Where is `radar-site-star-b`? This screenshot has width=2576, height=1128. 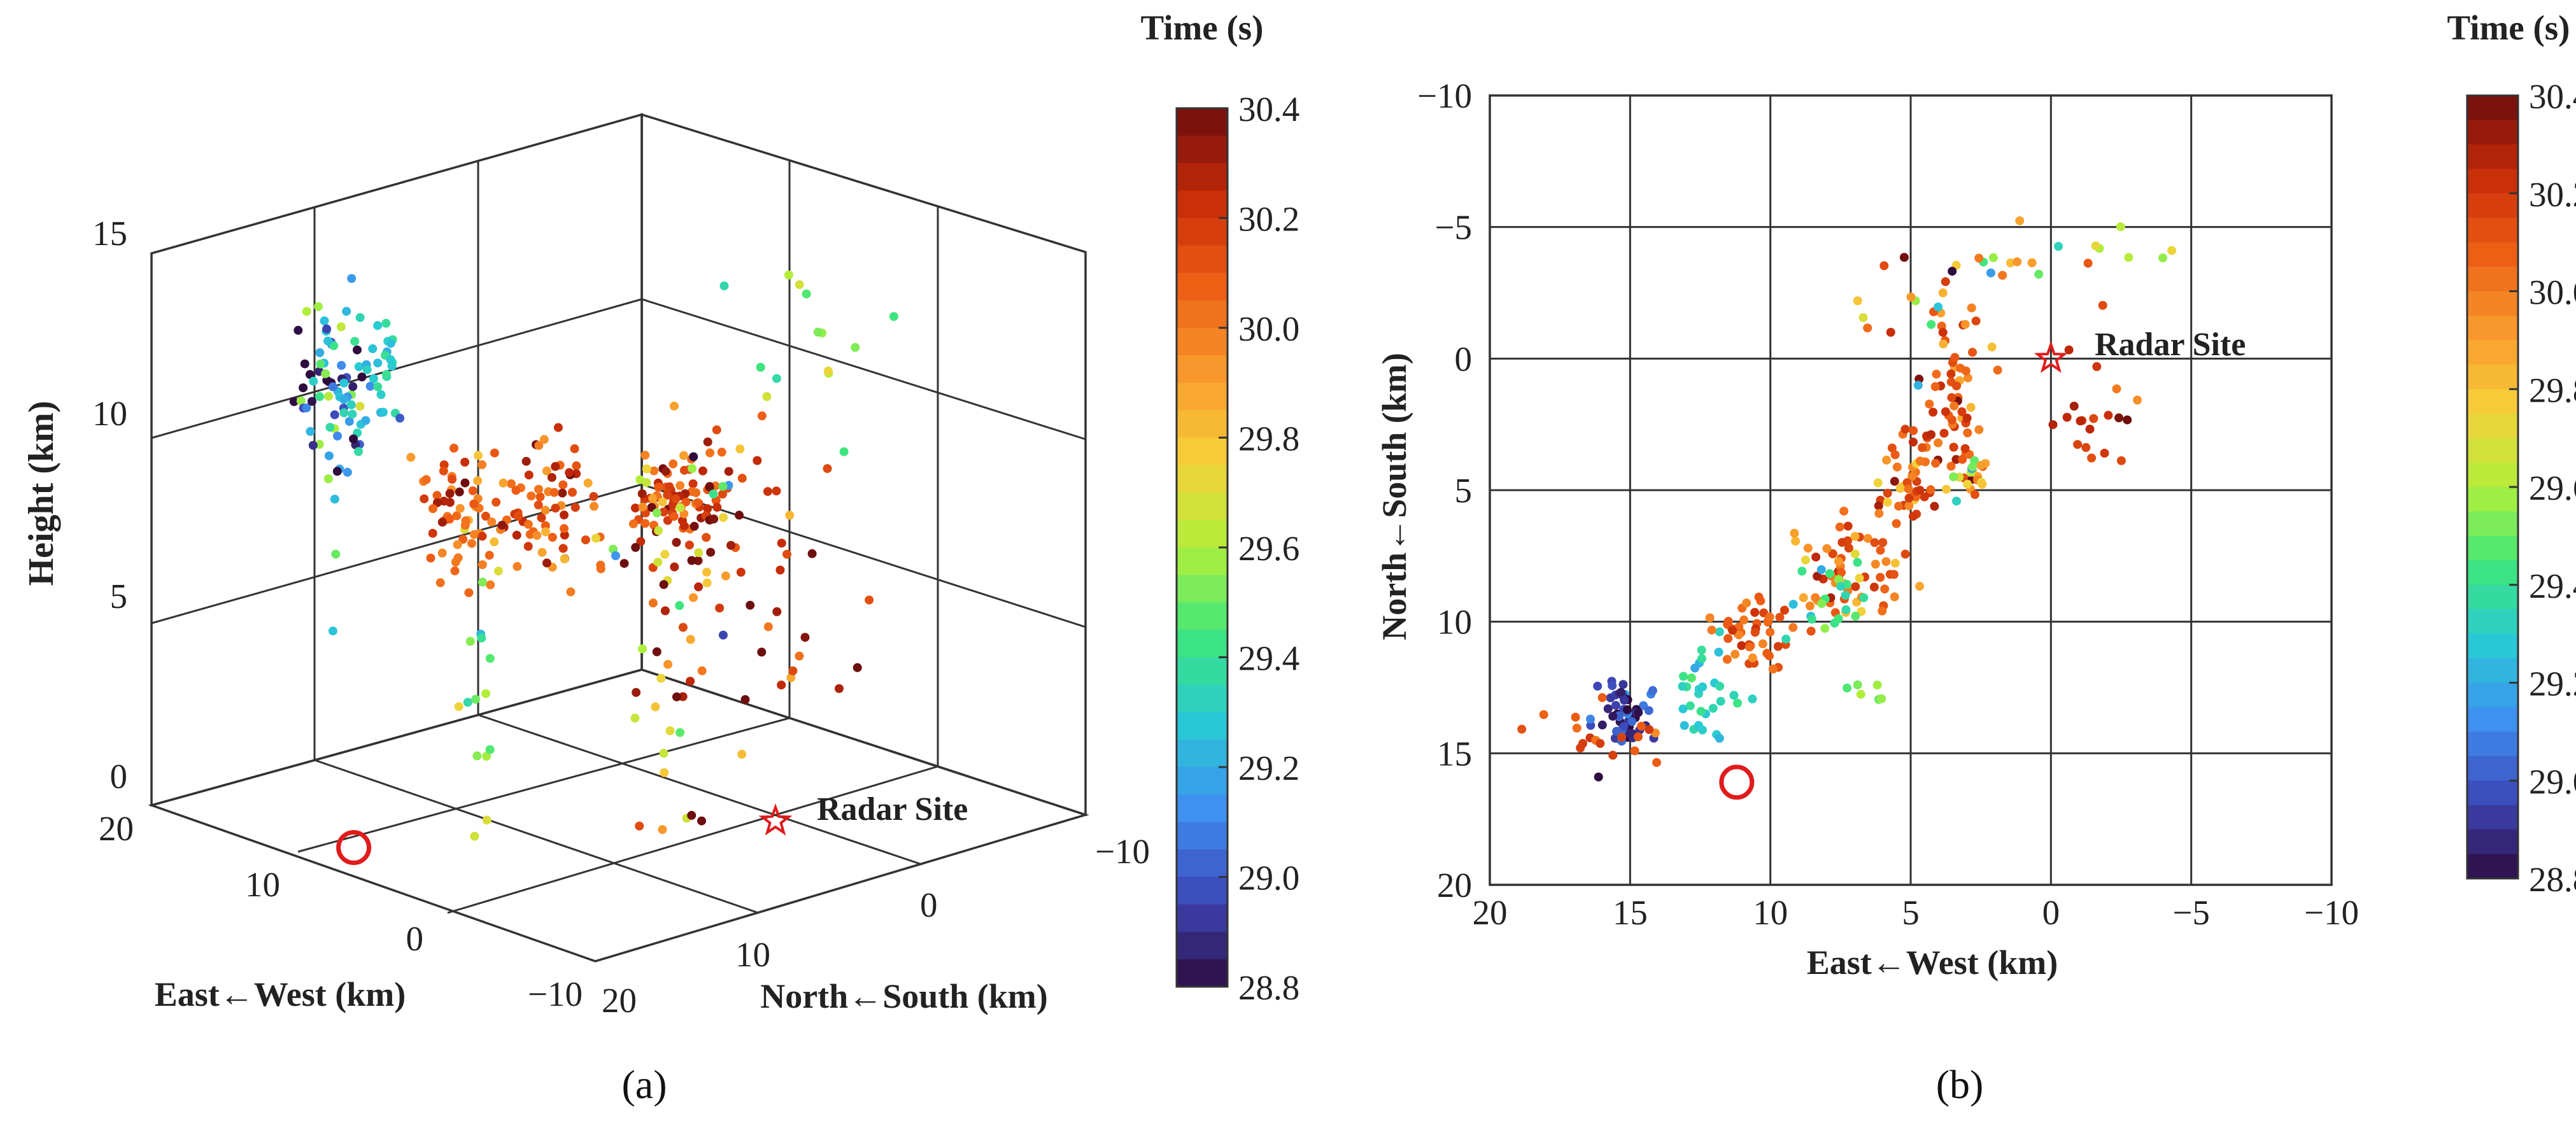 radar-site-star-b is located at coordinates (2051, 357).